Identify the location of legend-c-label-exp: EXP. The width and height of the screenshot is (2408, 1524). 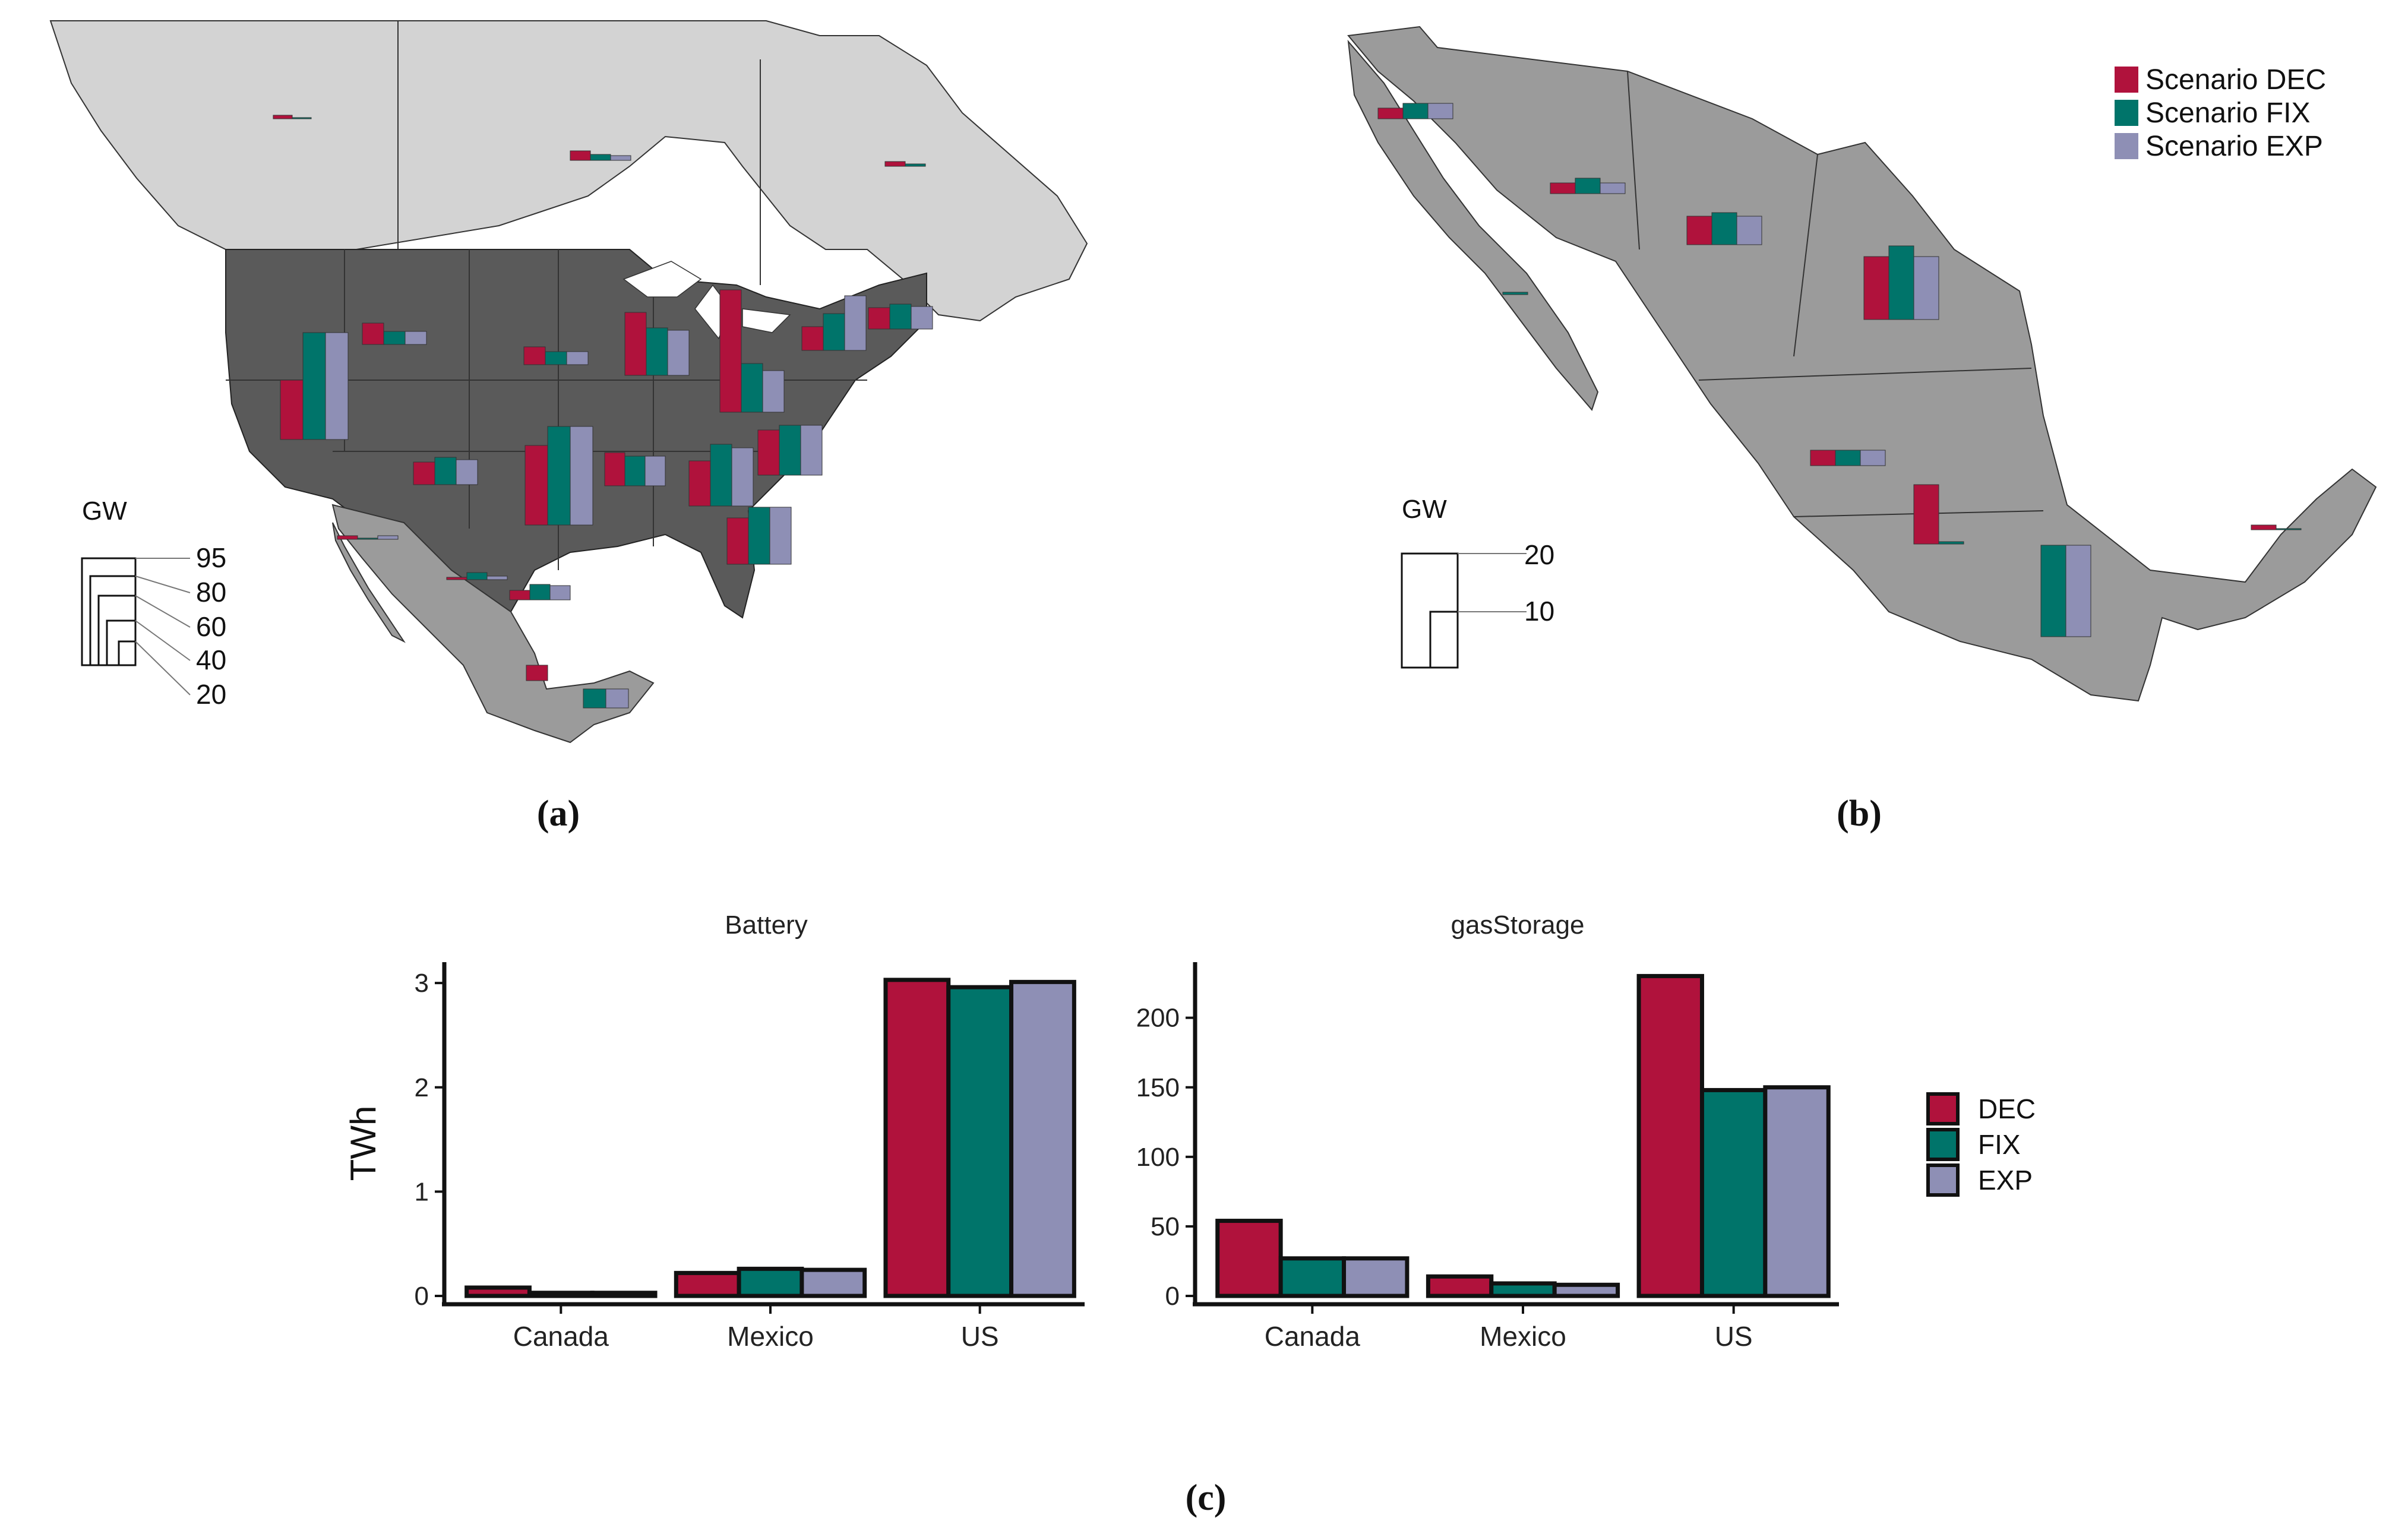
(2005, 1180).